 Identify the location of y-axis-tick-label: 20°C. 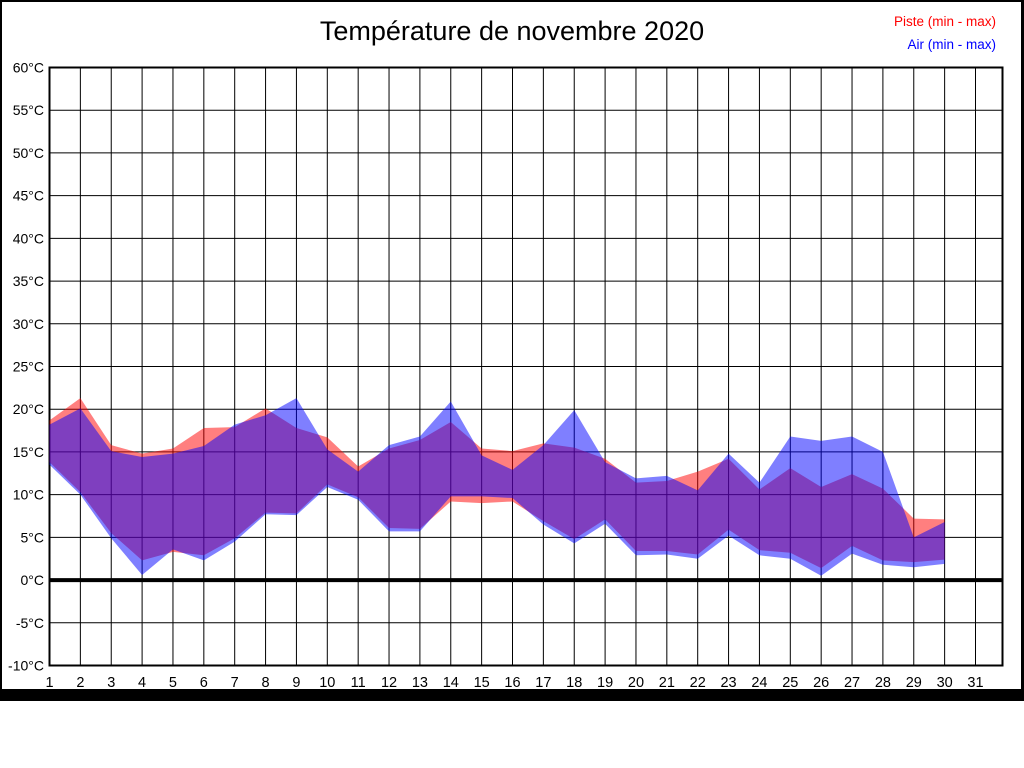
(28, 409).